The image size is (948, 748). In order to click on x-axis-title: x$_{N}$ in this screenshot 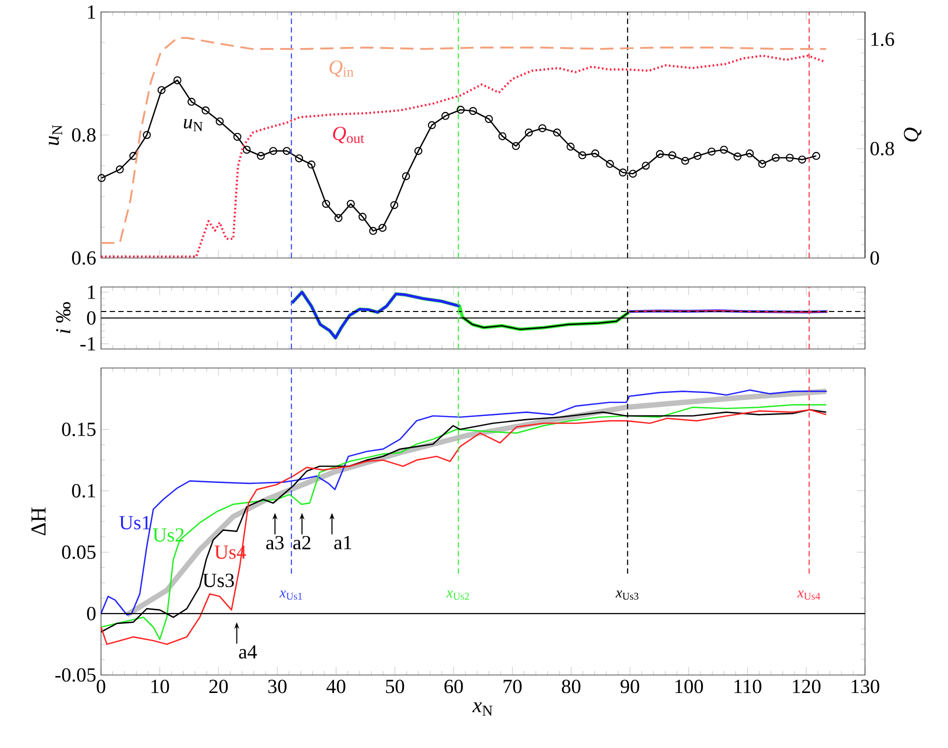, I will do `click(482, 709)`.